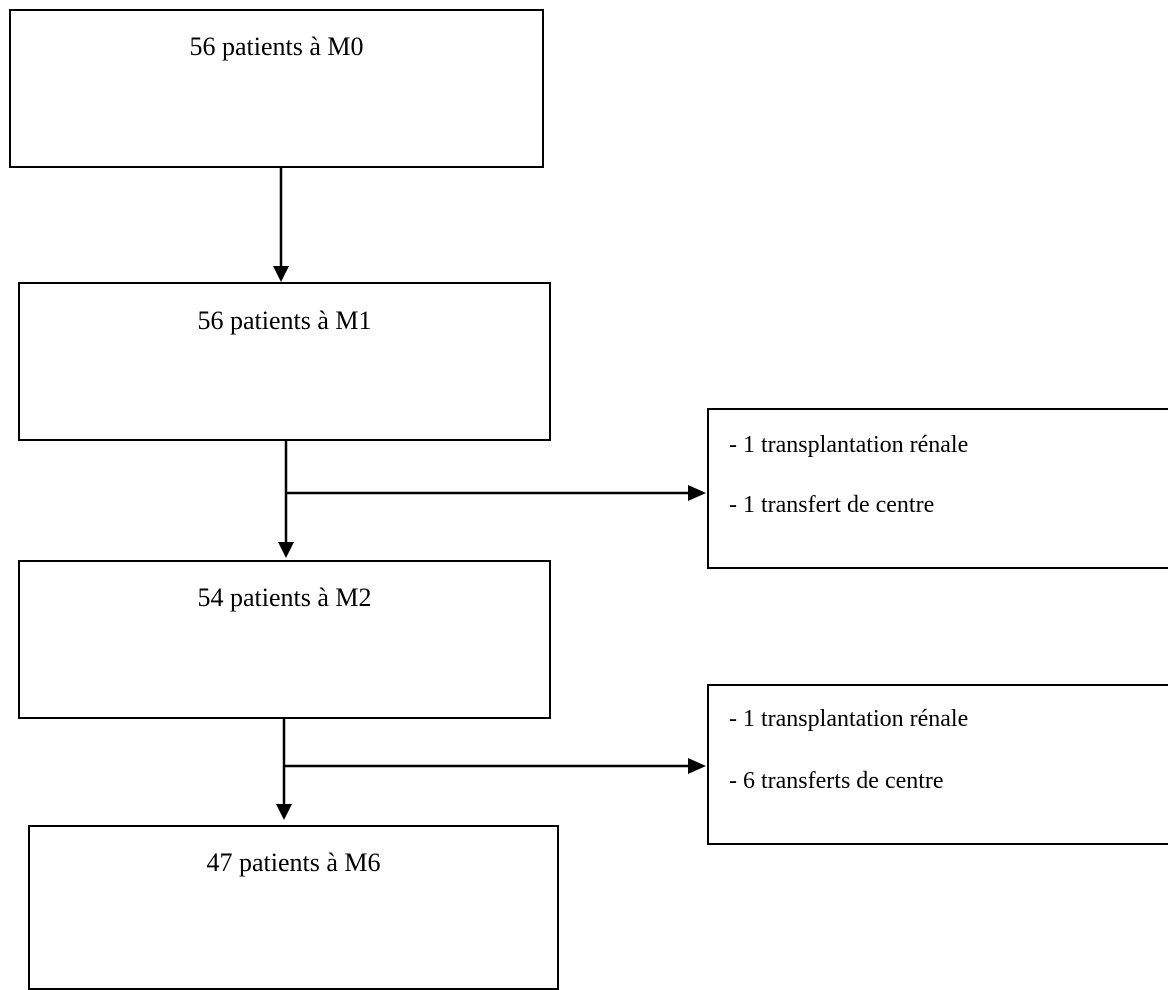  I want to click on arrowhead-m1-to-m2, so click(286, 550).